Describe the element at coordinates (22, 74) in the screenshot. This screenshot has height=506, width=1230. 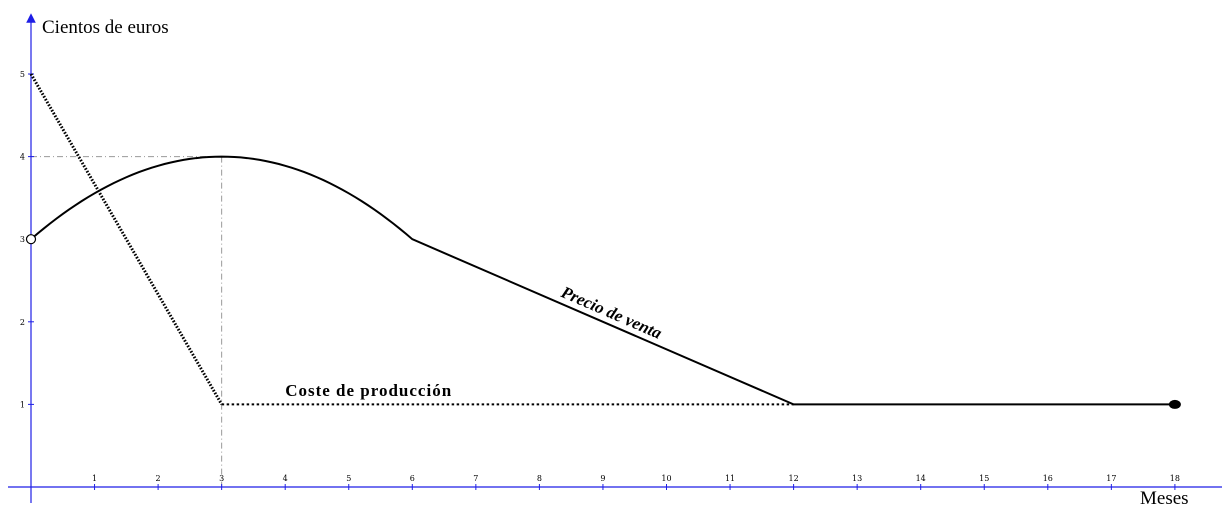
I see `y-tick-label: 5` at that location.